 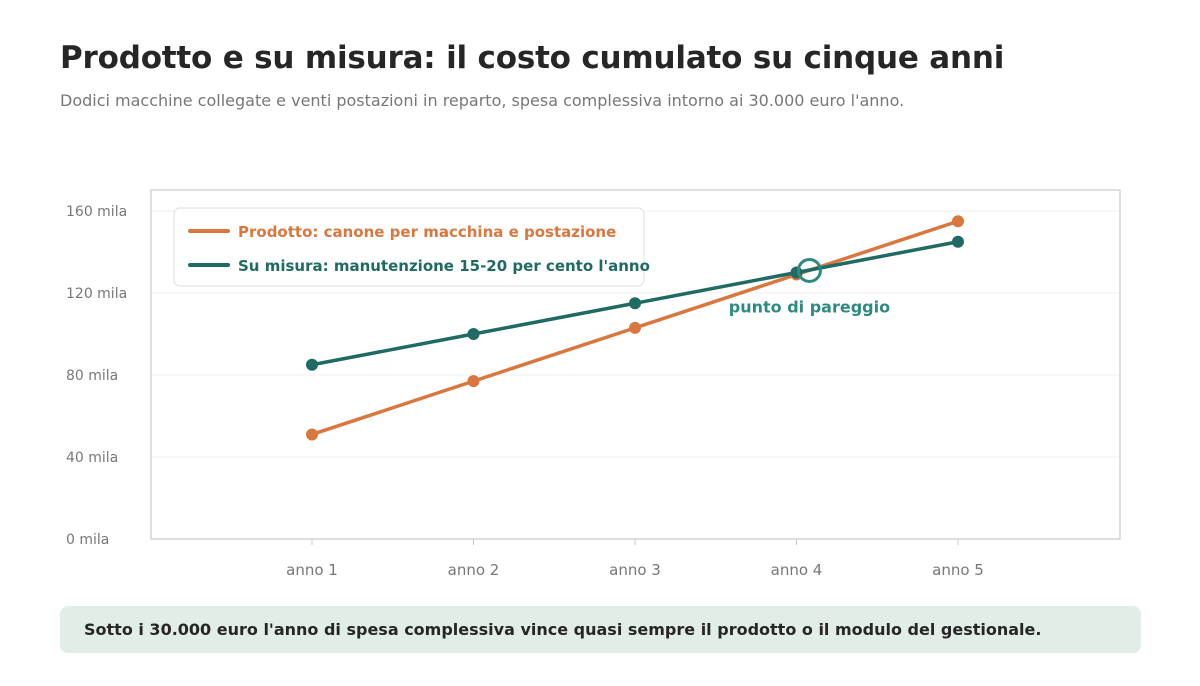 What do you see at coordinates (635, 570) in the screenshot?
I see `x-tick-label: anno 3` at bounding box center [635, 570].